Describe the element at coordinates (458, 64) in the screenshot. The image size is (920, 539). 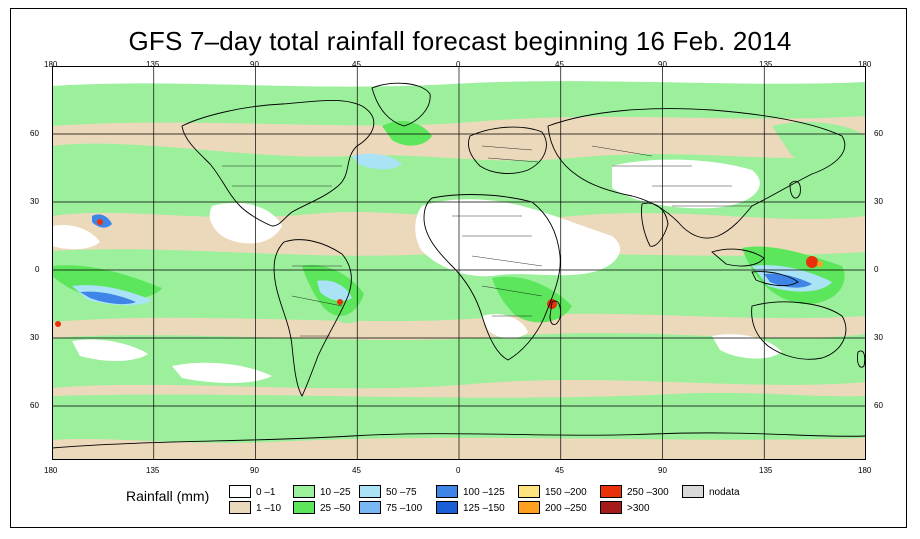
I see `top-lon-label: 0` at that location.